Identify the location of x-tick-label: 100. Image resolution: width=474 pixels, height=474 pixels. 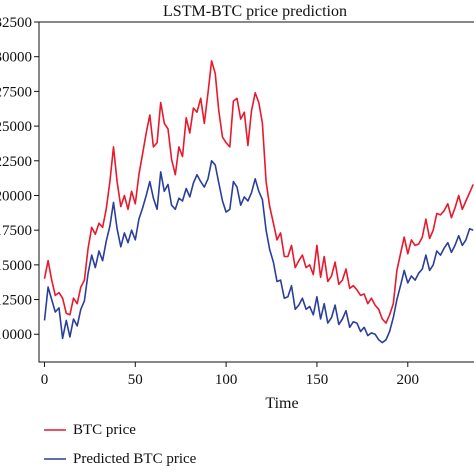
(226, 380).